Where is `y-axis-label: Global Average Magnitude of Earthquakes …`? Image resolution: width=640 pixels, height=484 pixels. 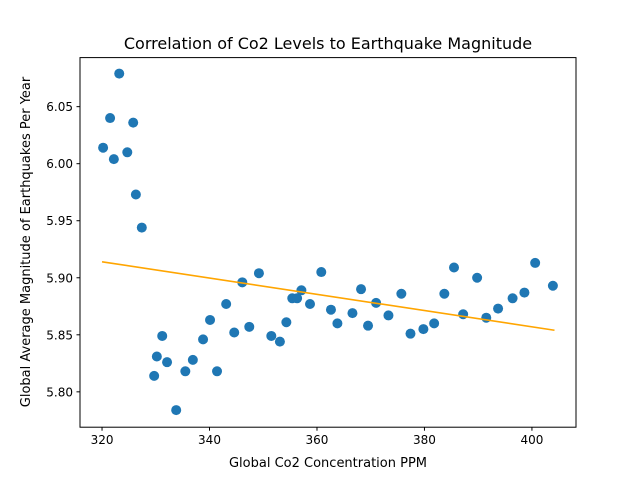 y-axis-label: Global Average Magnitude of Earthquakes … is located at coordinates (26, 241).